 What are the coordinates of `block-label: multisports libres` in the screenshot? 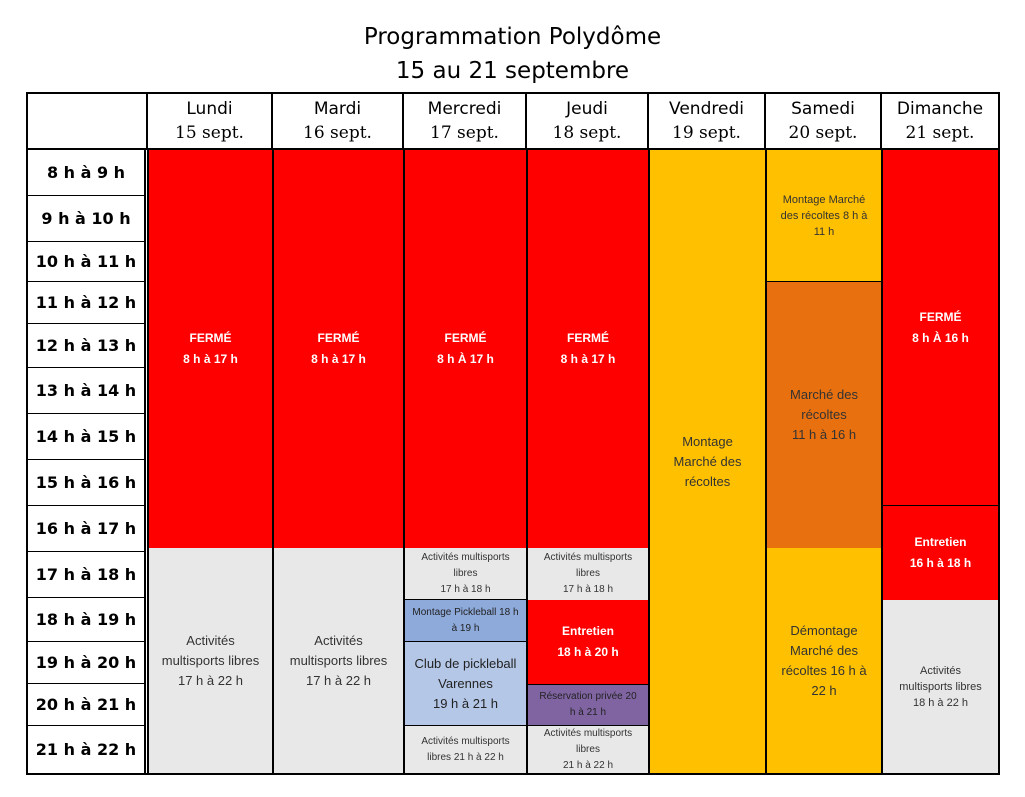 It's located at (940, 686).